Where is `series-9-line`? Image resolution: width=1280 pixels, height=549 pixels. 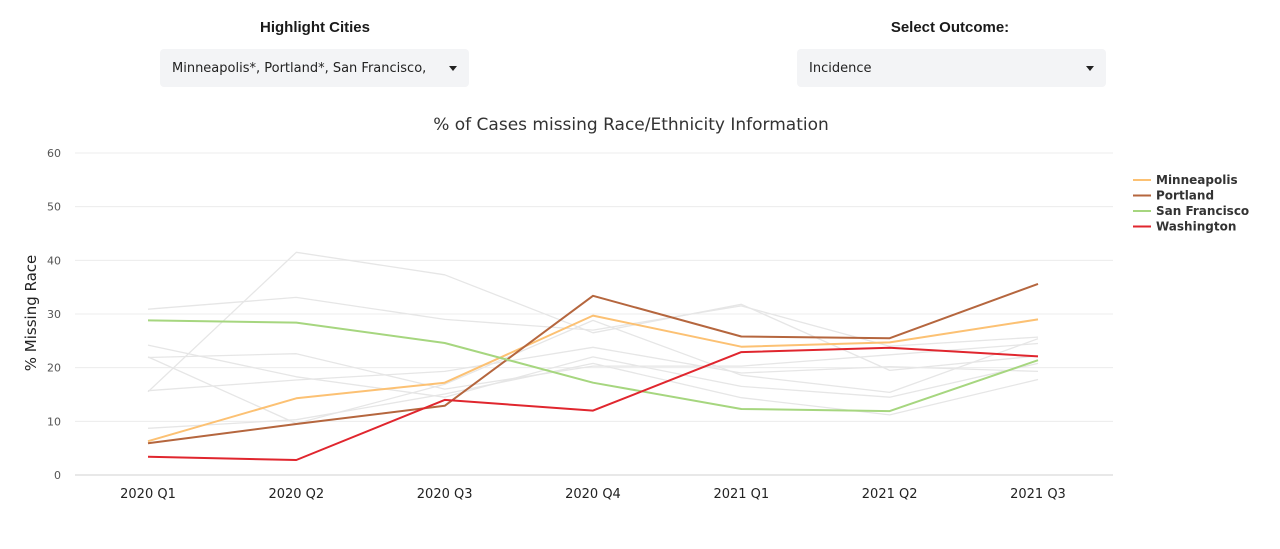 series-9-line is located at coordinates (593, 395).